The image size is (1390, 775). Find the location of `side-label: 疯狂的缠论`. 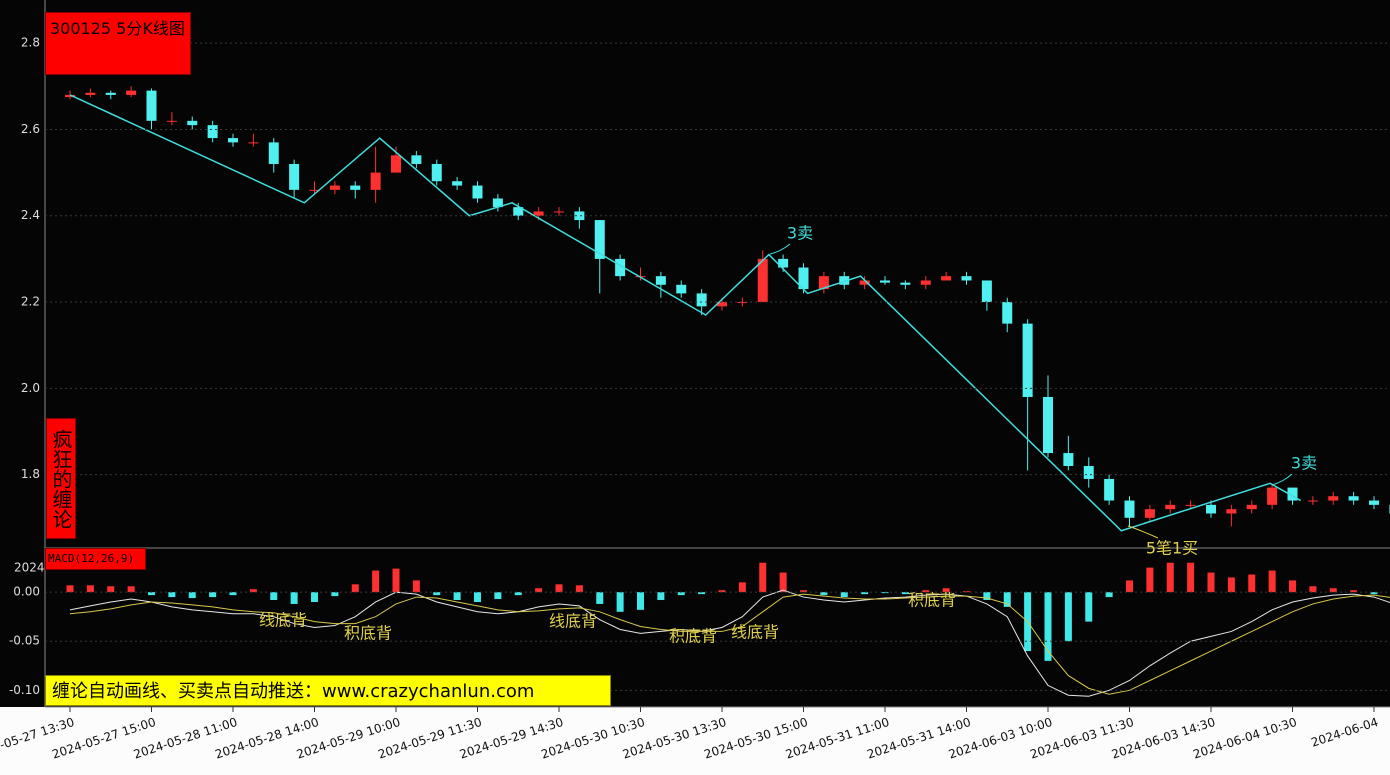

side-label: 疯狂的缠论 is located at coordinates (61, 478).